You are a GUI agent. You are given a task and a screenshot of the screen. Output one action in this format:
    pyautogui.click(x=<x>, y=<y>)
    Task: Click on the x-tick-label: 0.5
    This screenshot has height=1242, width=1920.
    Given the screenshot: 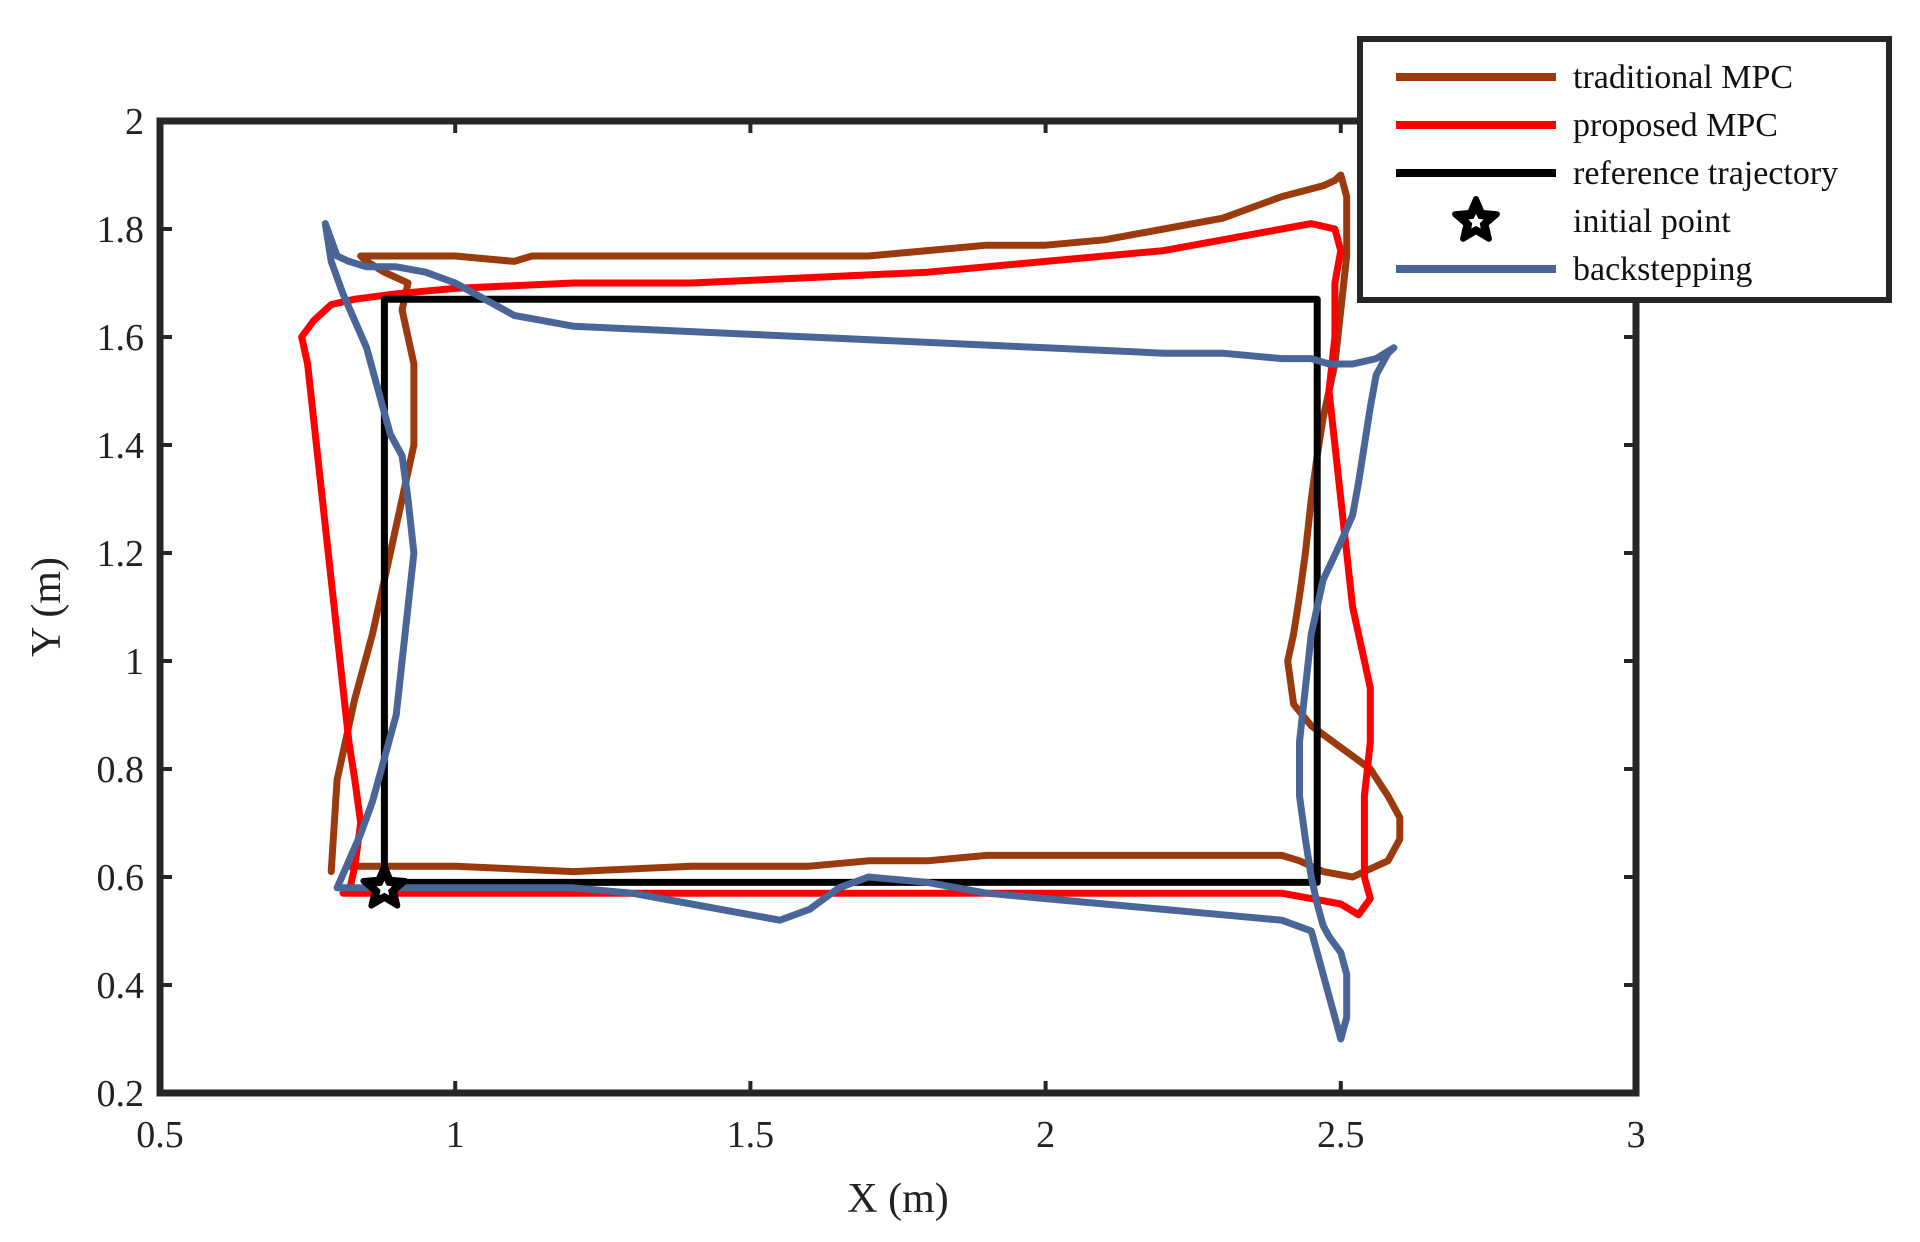 What is the action you would take?
    pyautogui.click(x=160, y=1135)
    